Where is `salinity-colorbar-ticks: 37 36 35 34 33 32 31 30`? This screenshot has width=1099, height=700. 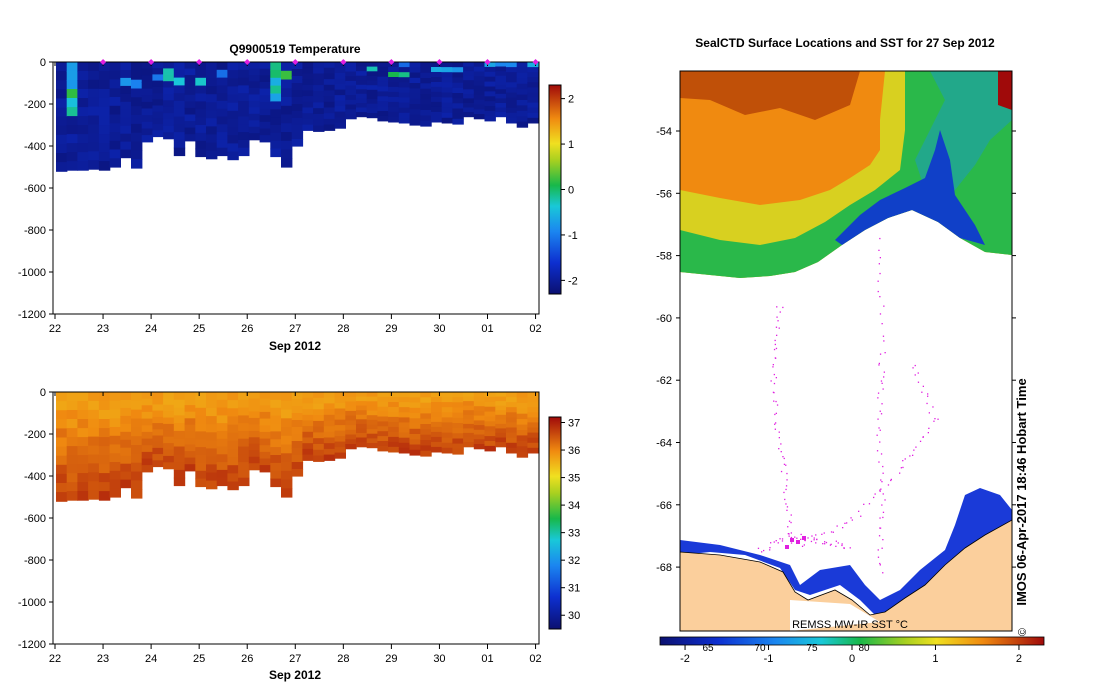 salinity-colorbar-ticks: 37 36 35 34 33 32 31 30 is located at coordinates (570, 520).